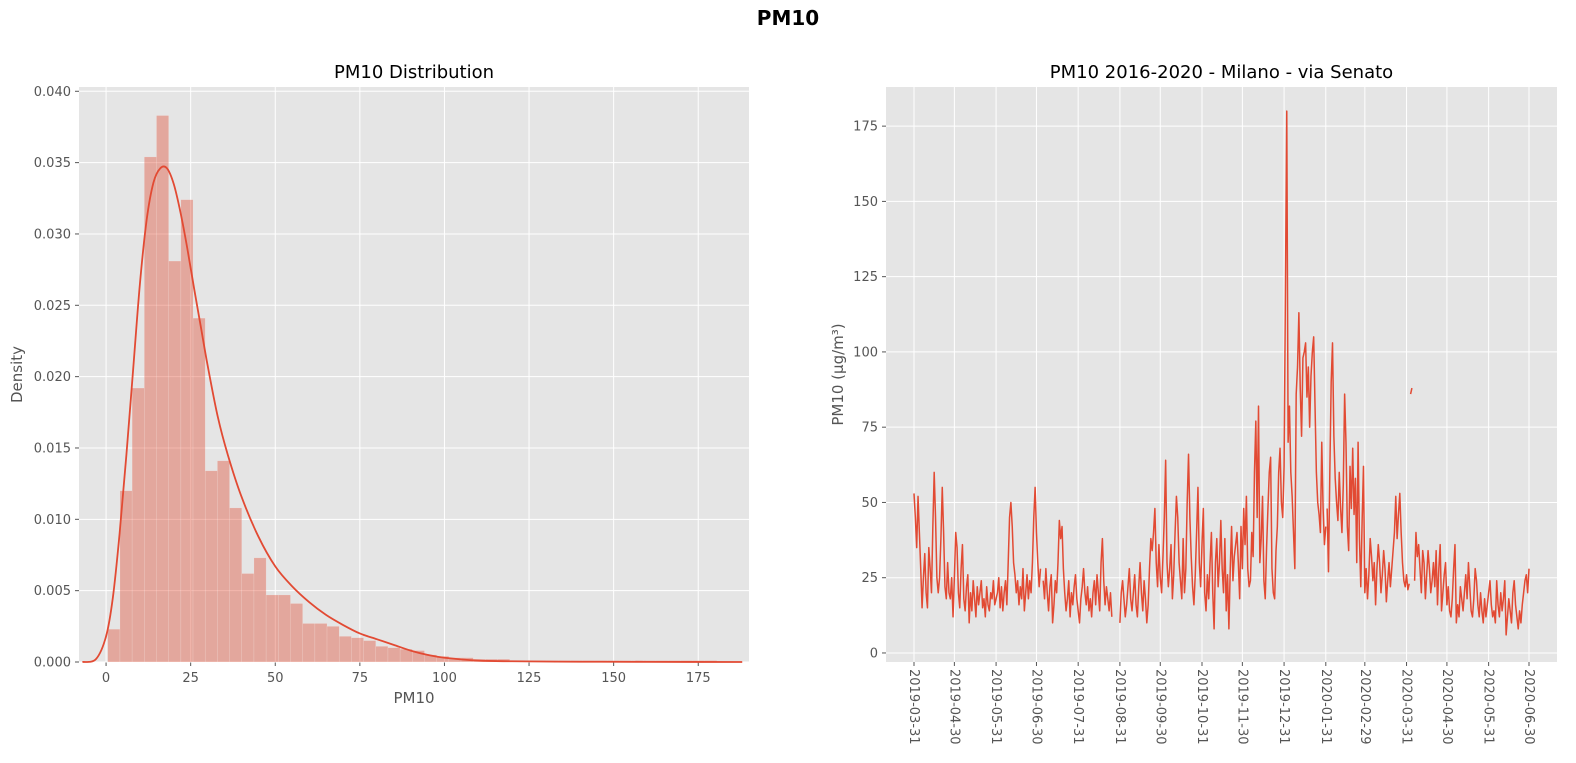 The height and width of the screenshot is (763, 1576). I want to click on x-tick-label: 2019-08-31, so click(1119, 707).